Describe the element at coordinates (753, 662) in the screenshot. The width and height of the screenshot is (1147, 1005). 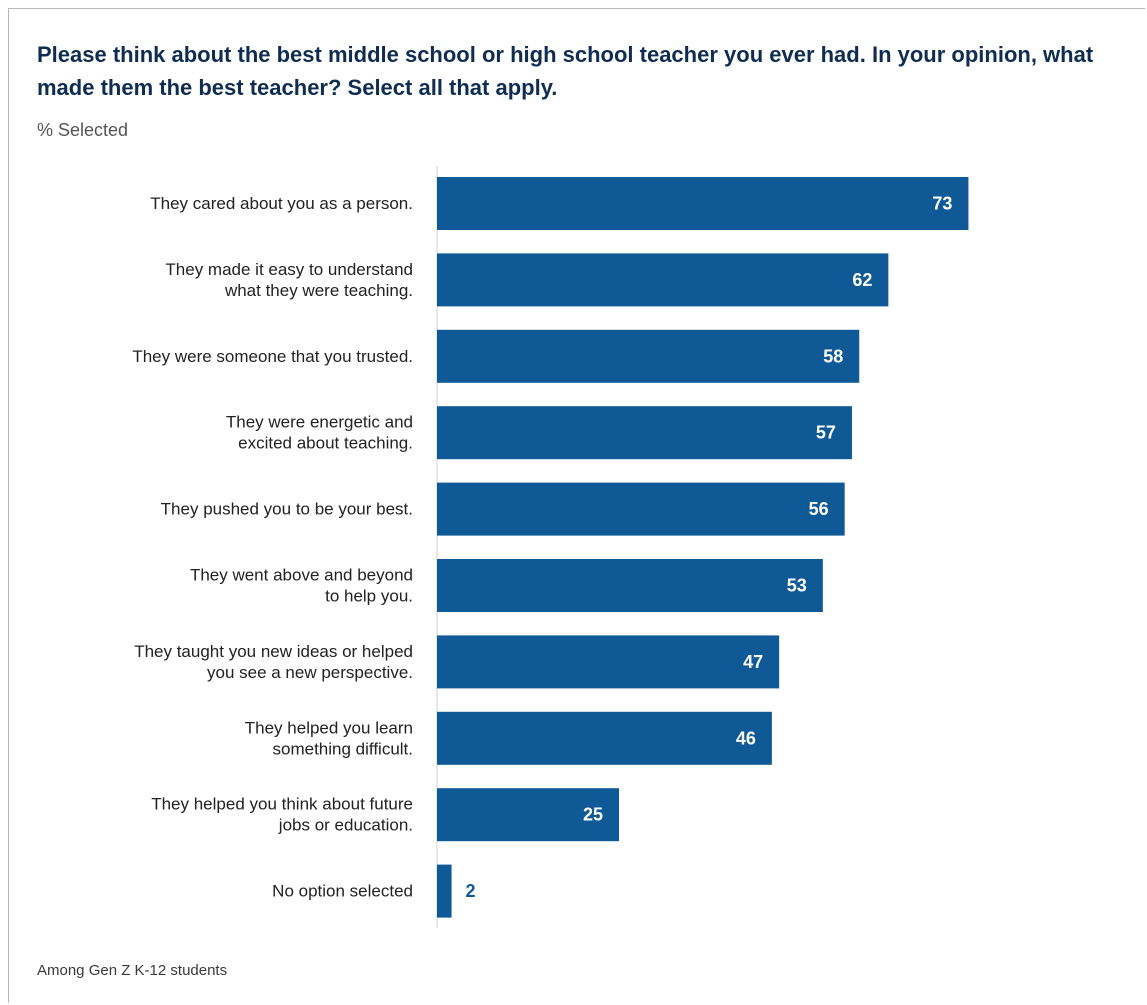
I see `value-label-6: 47` at that location.